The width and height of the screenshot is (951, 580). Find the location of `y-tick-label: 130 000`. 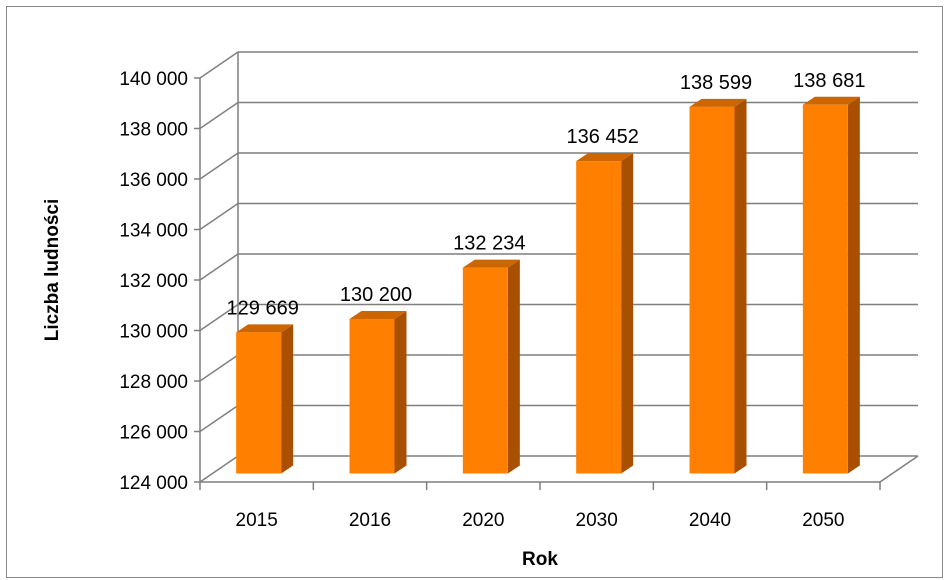

y-tick-label: 130 000 is located at coordinates (153, 332).